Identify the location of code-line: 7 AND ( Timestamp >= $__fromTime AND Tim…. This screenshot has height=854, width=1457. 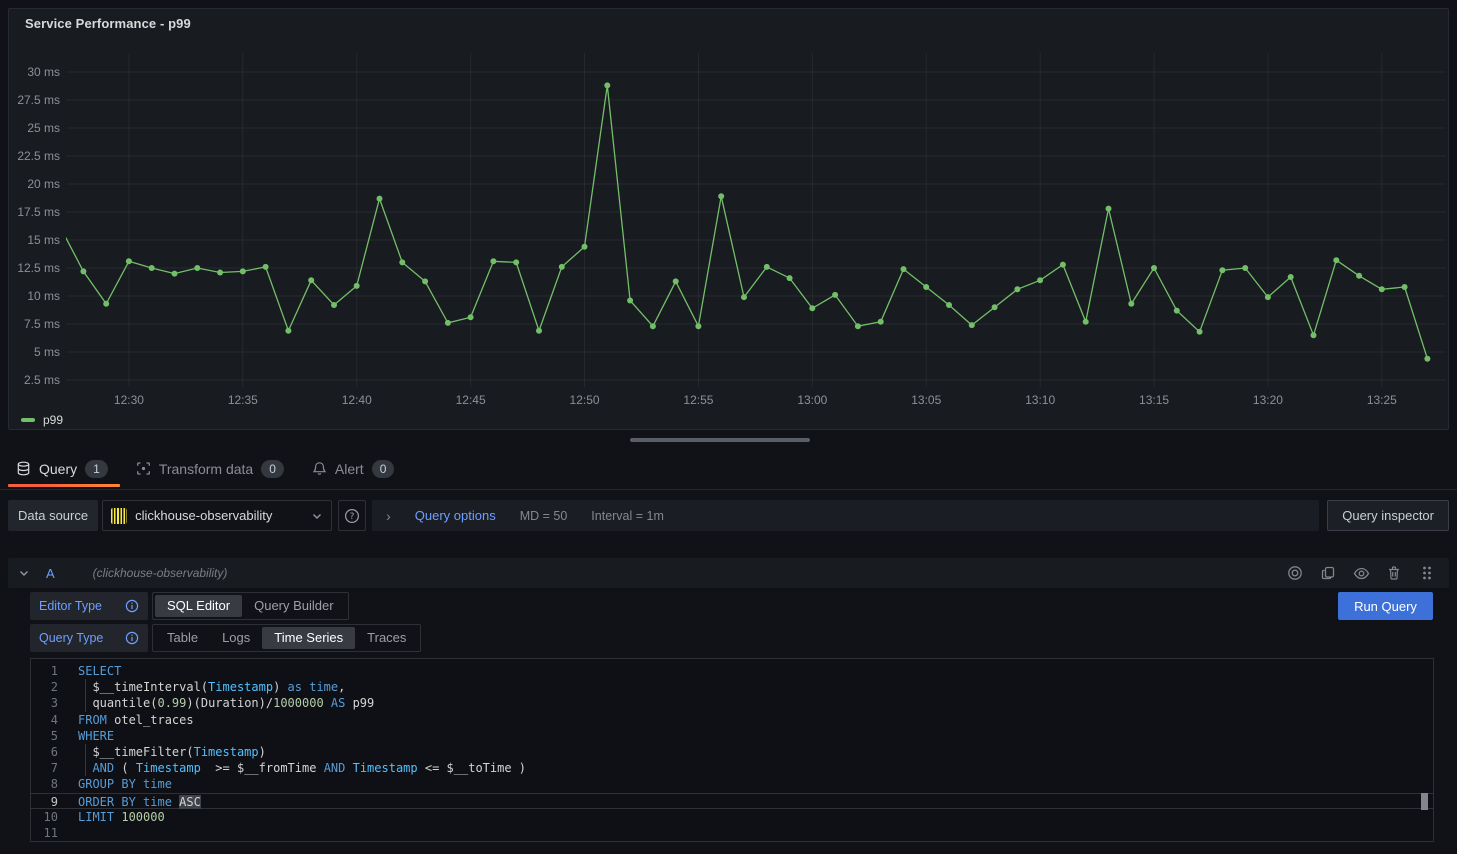
(732, 768).